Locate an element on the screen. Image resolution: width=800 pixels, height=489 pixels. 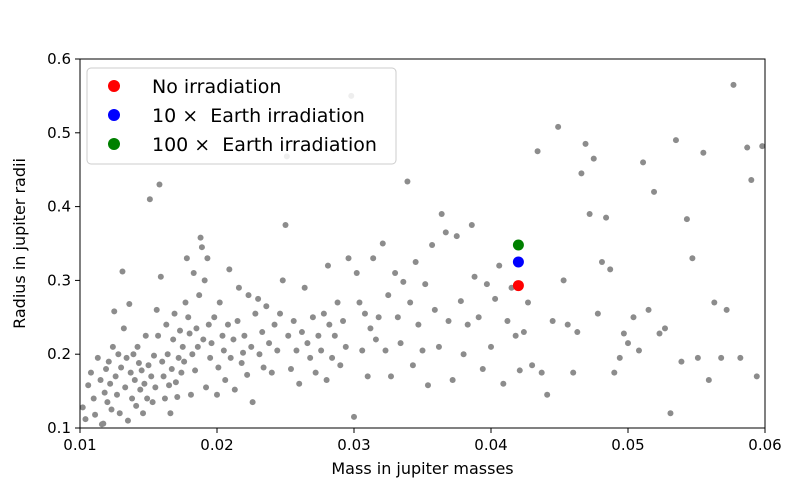
x-tick-label: 0.04 is located at coordinates (490, 445).